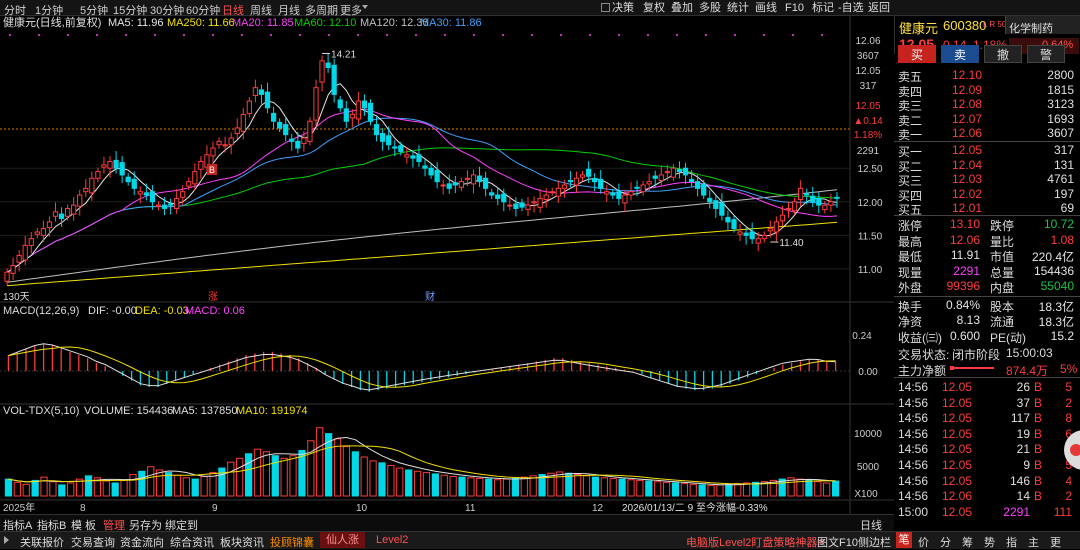 This screenshot has width=1080, height=550. What do you see at coordinates (960, 54) in the screenshot?
I see `sell-button: 卖` at bounding box center [960, 54].